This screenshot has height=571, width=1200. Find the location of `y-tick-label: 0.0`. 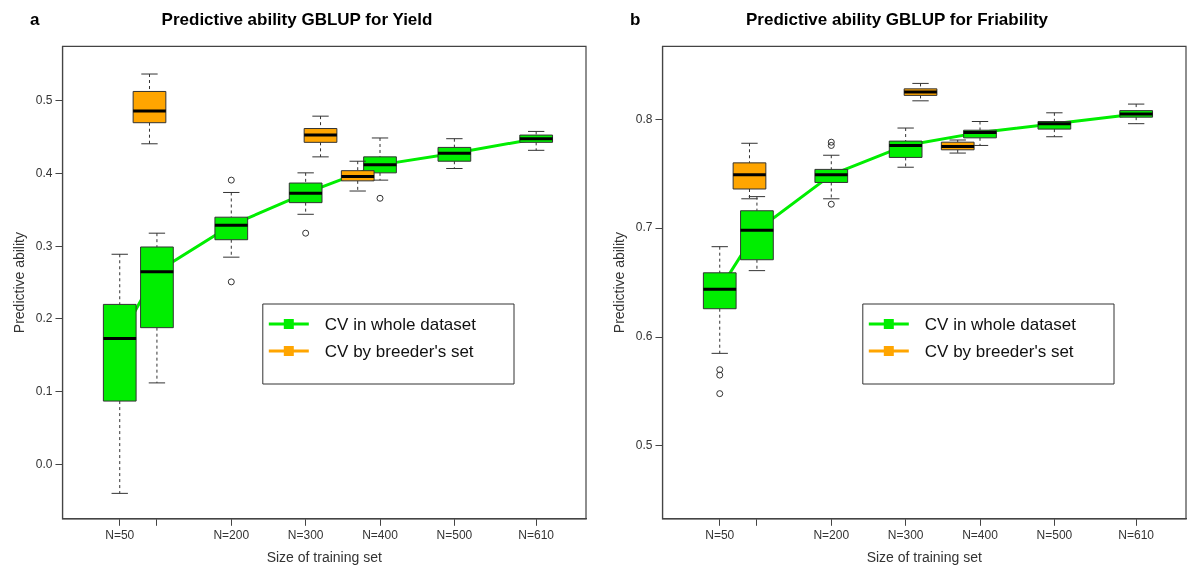

y-tick-label: 0.0 is located at coordinates (44, 463).